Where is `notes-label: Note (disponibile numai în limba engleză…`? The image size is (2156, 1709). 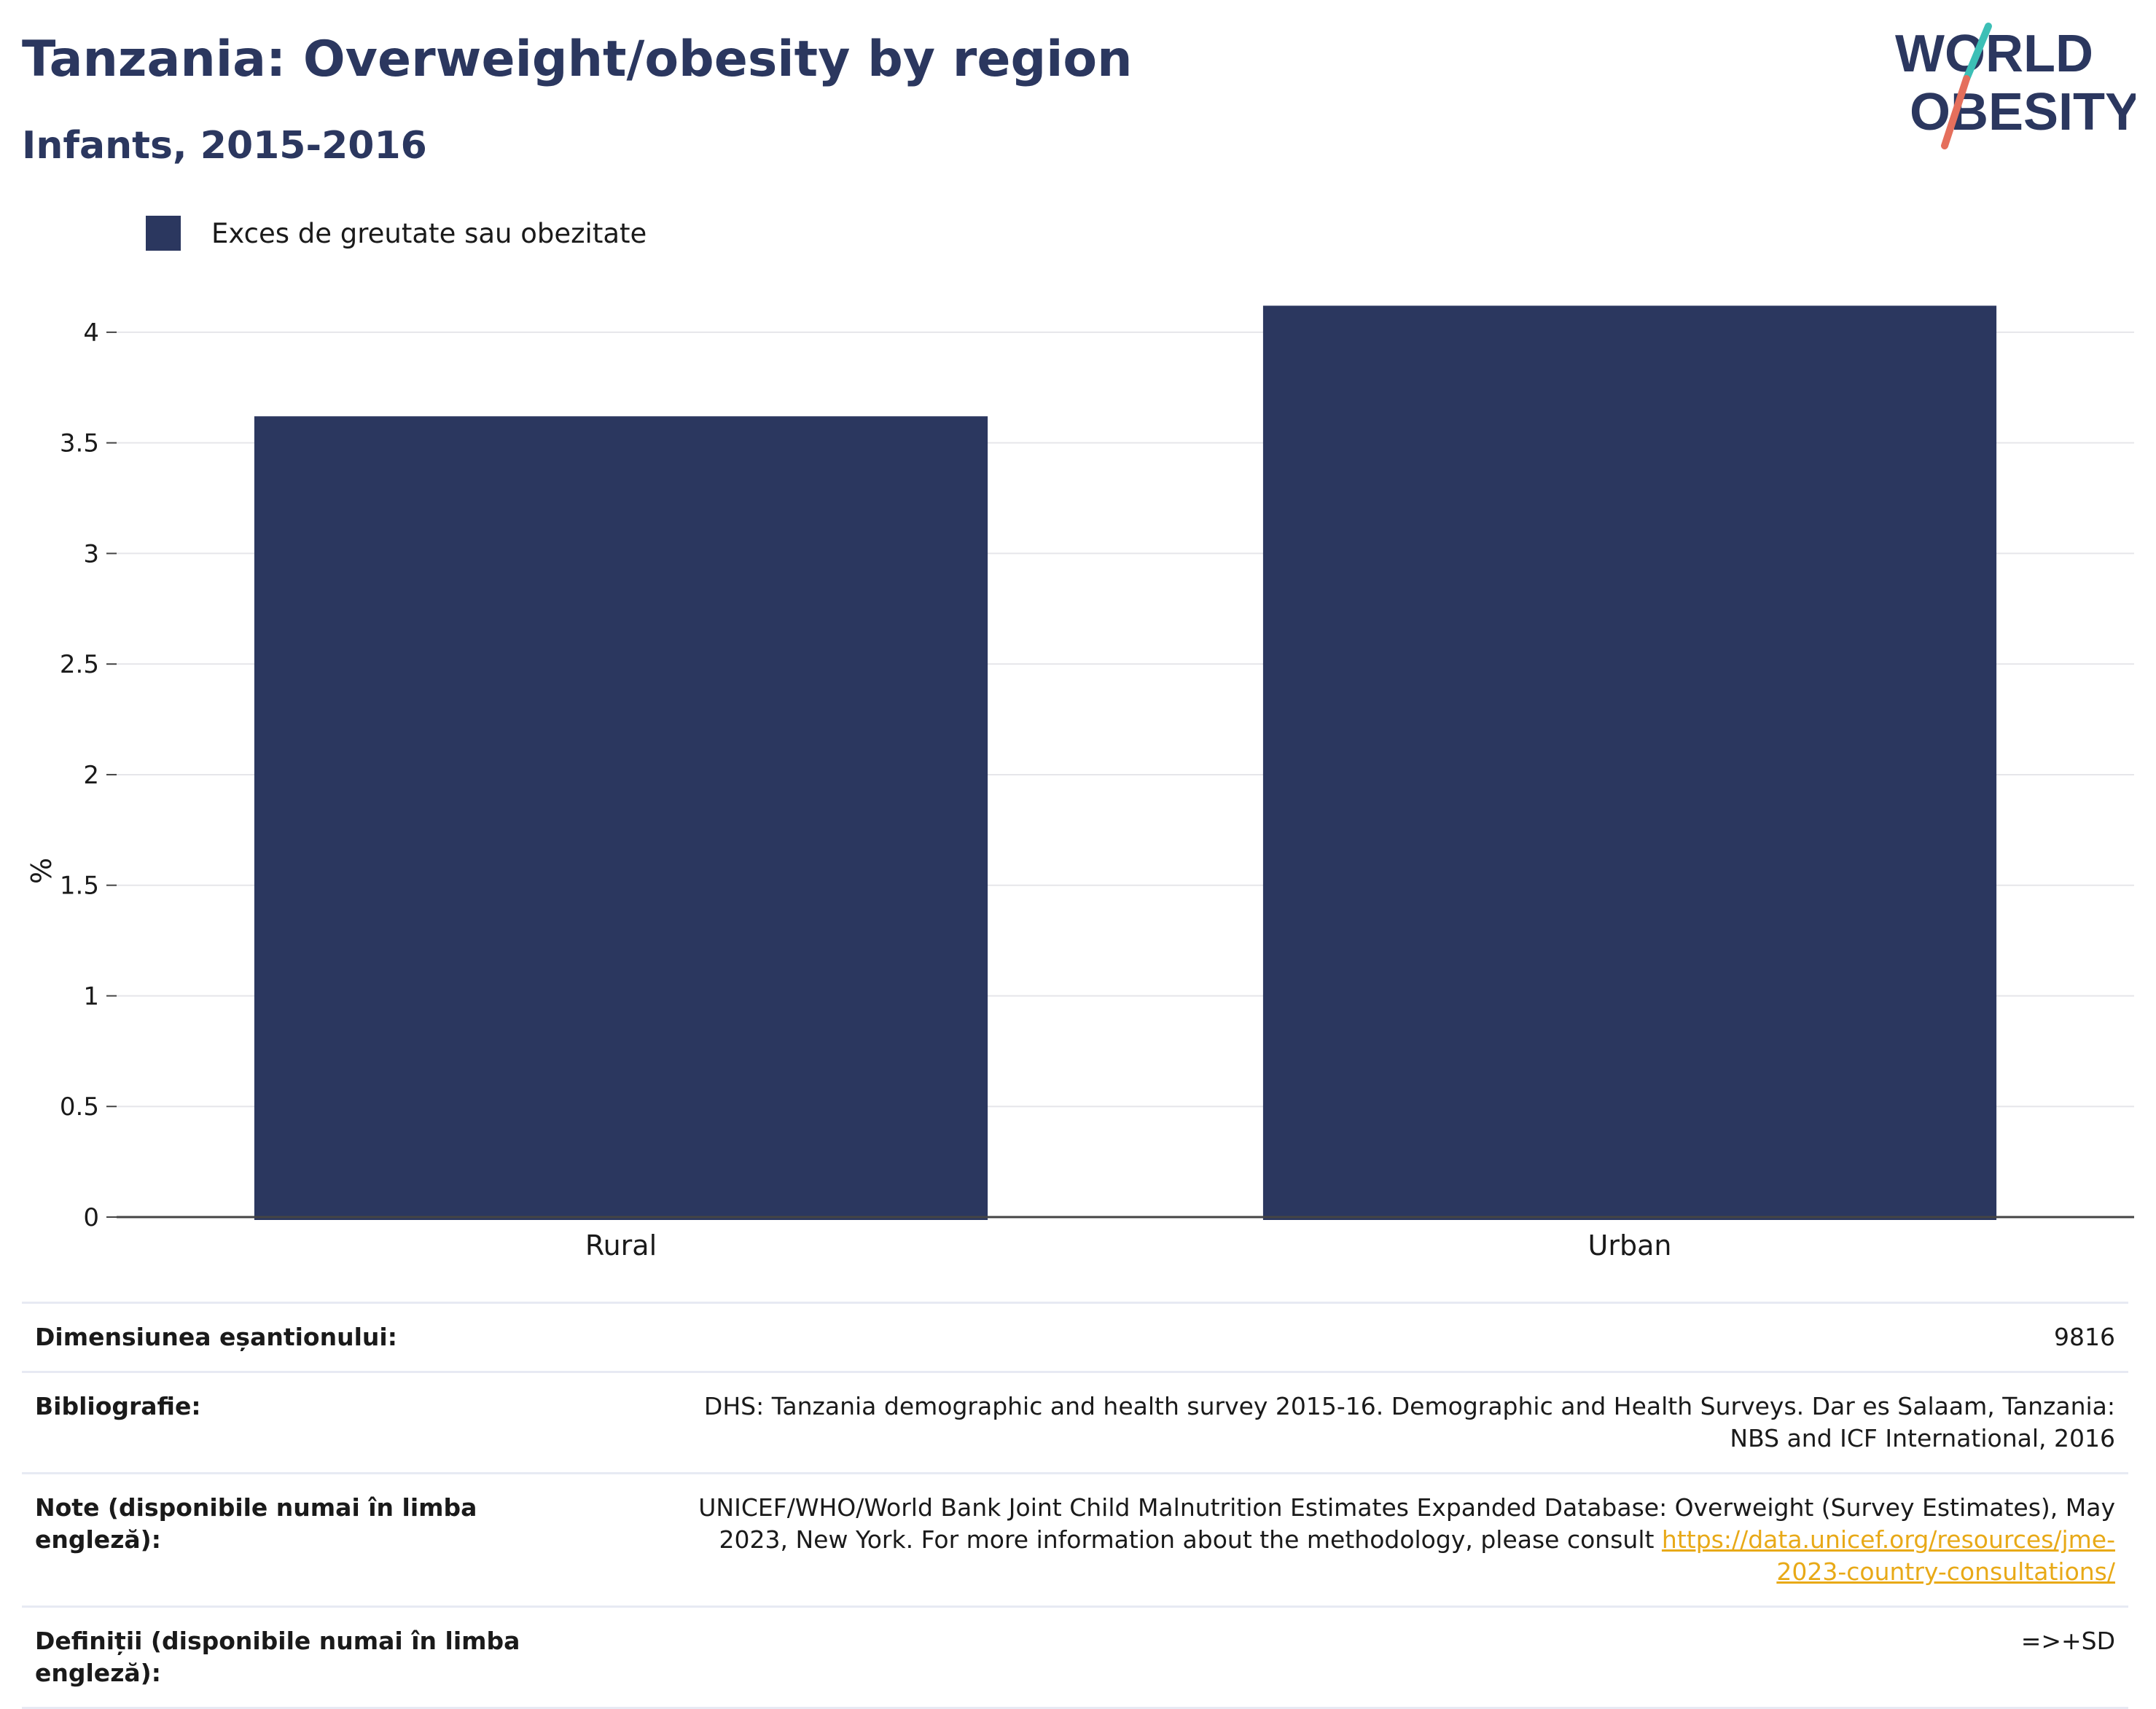
notes-label: Note (disponibile numai în limba engleză… is located at coordinates (256, 1523).